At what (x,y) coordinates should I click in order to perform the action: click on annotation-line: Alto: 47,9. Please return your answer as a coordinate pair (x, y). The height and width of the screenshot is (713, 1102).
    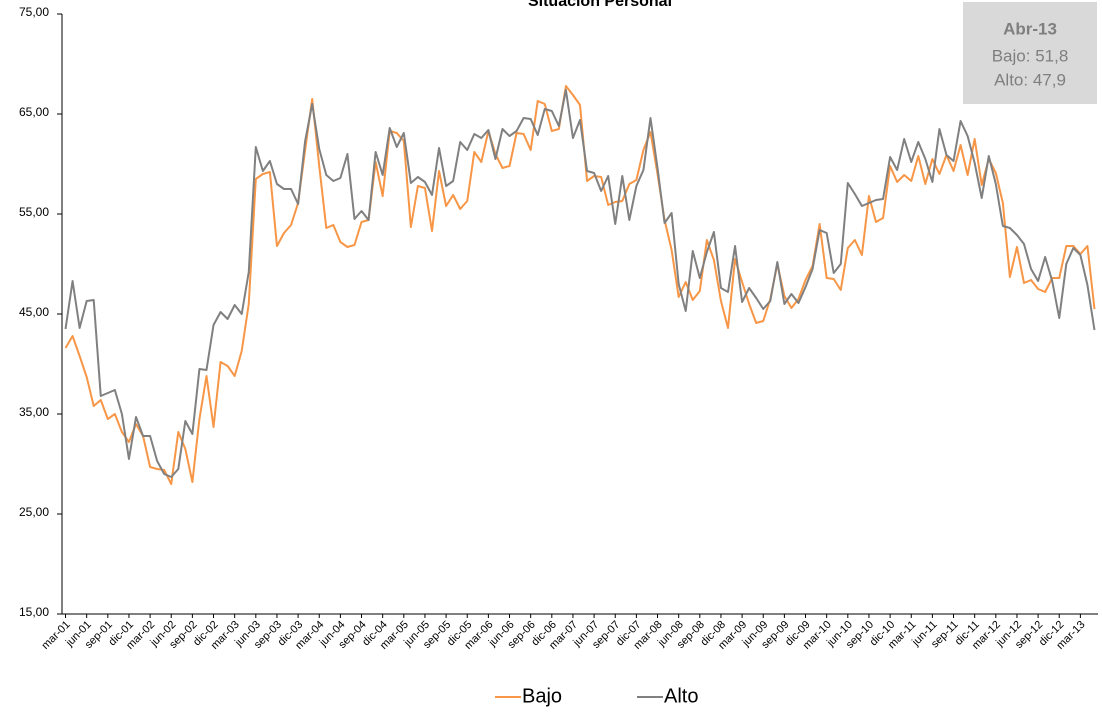
    Looking at the image, I should click on (1030, 79).